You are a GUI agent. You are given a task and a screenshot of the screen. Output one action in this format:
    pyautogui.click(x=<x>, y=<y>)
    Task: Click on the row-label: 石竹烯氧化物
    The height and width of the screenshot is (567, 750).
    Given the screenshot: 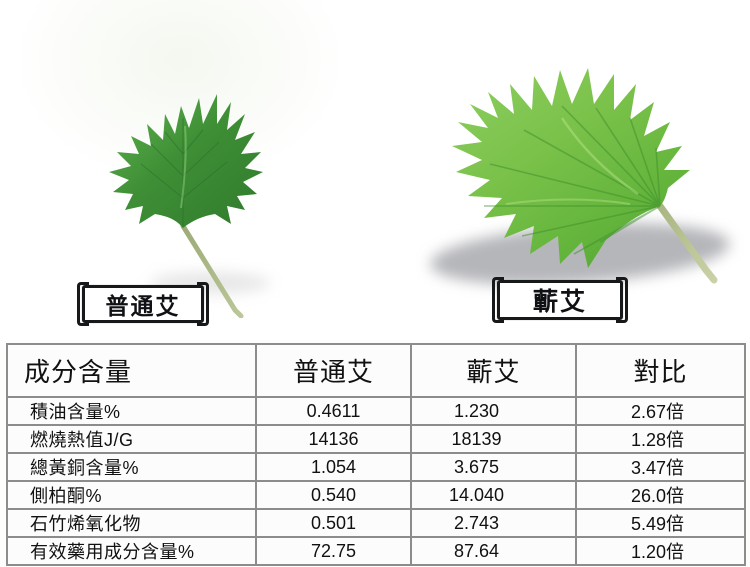 What is the action you would take?
    pyautogui.click(x=131, y=523)
    